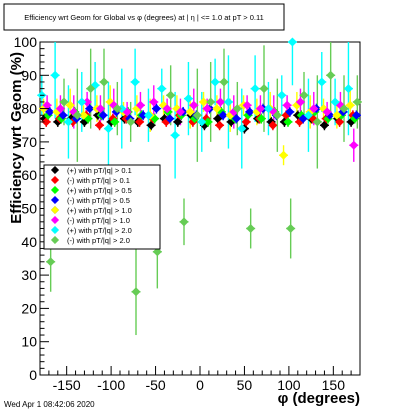 This screenshot has width=400, height=412. I want to click on x-tick-label: -150, so click(67, 385).